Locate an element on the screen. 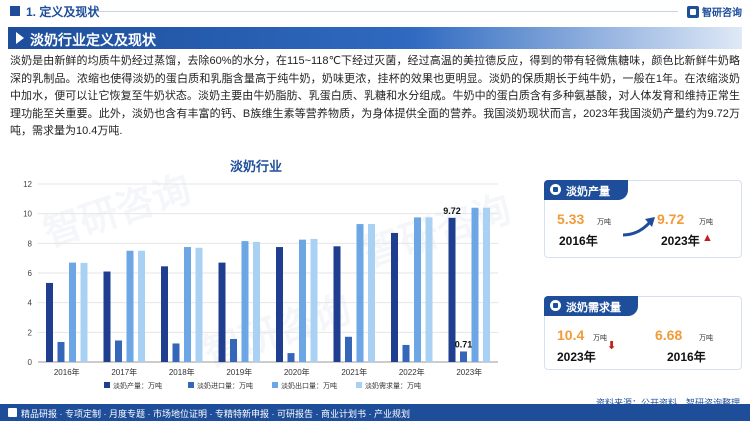 The height and width of the screenshot is (421, 750). y-tick-label: 6 is located at coordinates (30, 273).